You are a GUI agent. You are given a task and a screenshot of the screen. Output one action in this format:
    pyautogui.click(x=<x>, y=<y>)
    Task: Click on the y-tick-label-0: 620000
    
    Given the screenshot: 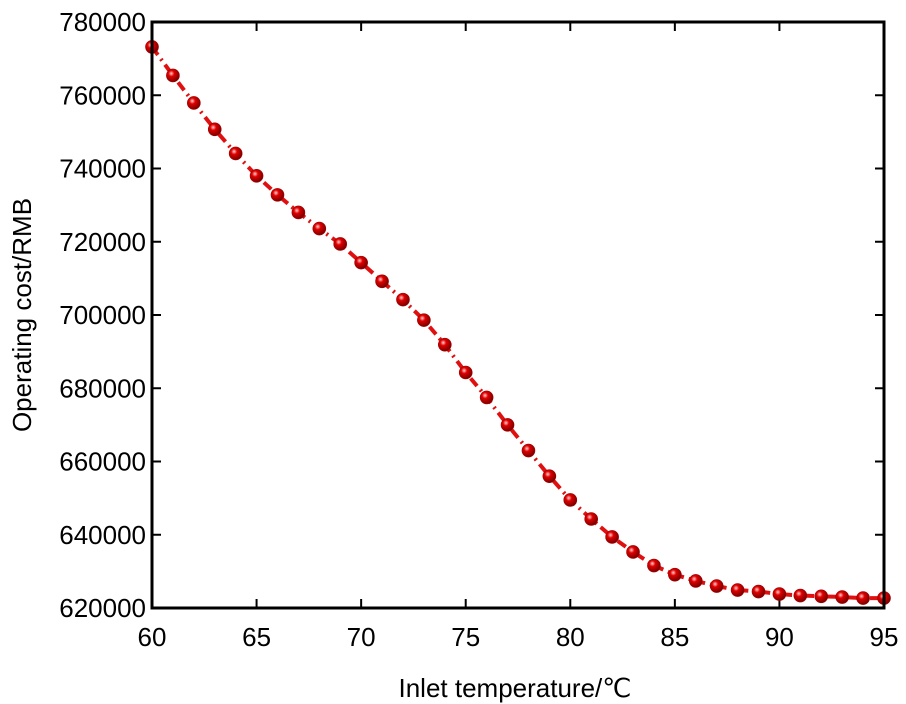 What is the action you would take?
    pyautogui.click(x=102, y=608)
    